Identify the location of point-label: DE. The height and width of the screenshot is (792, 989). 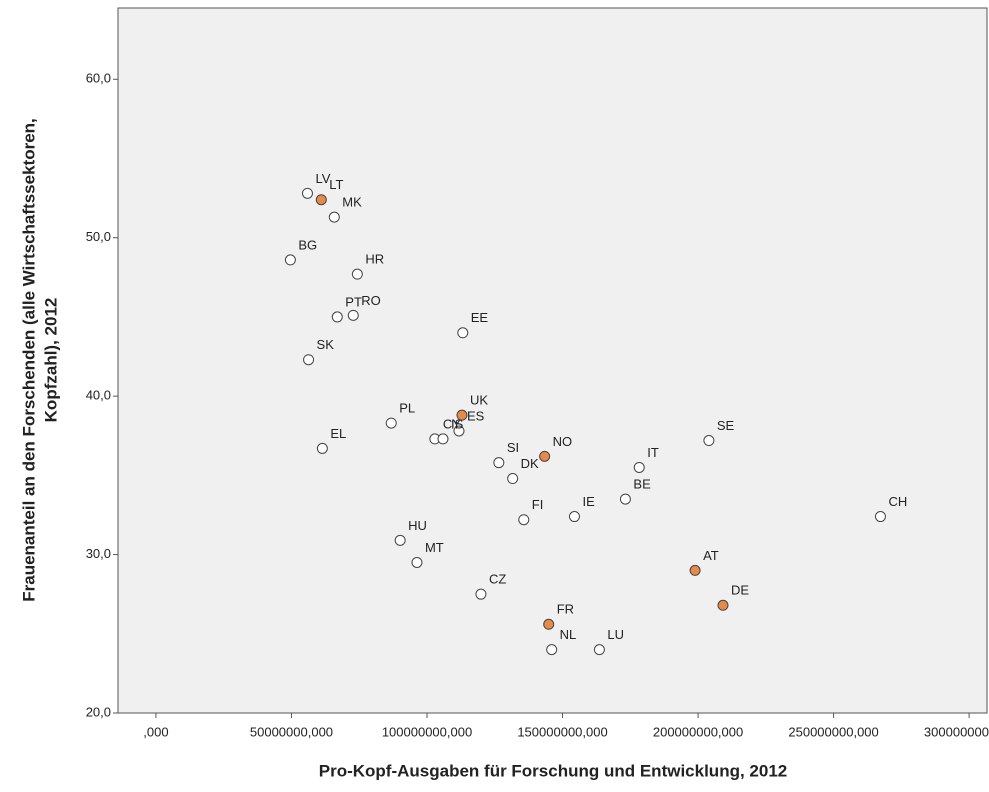
(740, 590).